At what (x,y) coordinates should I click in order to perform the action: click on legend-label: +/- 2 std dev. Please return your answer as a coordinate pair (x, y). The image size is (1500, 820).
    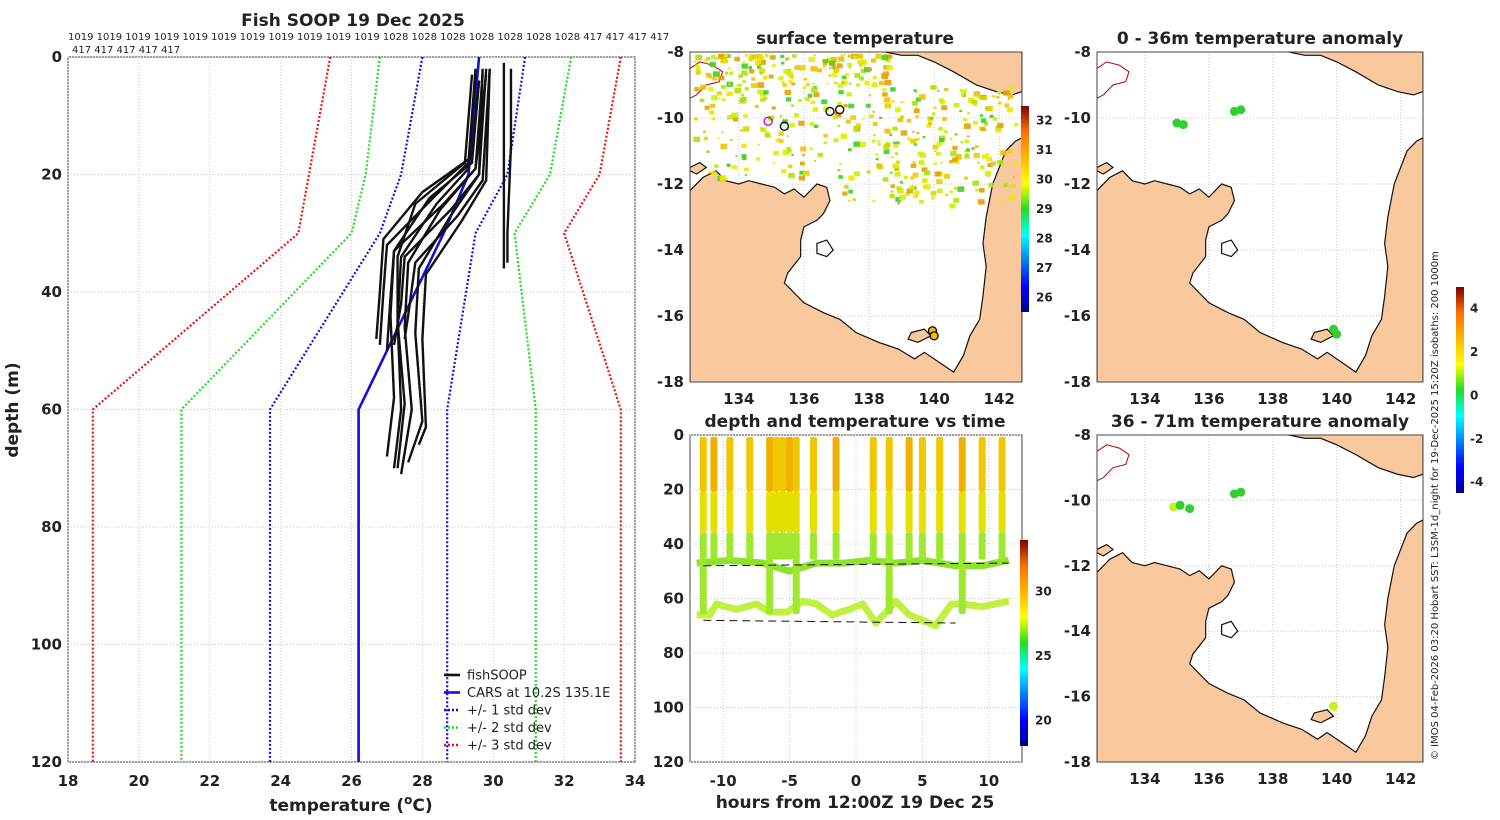
    Looking at the image, I should click on (509, 728).